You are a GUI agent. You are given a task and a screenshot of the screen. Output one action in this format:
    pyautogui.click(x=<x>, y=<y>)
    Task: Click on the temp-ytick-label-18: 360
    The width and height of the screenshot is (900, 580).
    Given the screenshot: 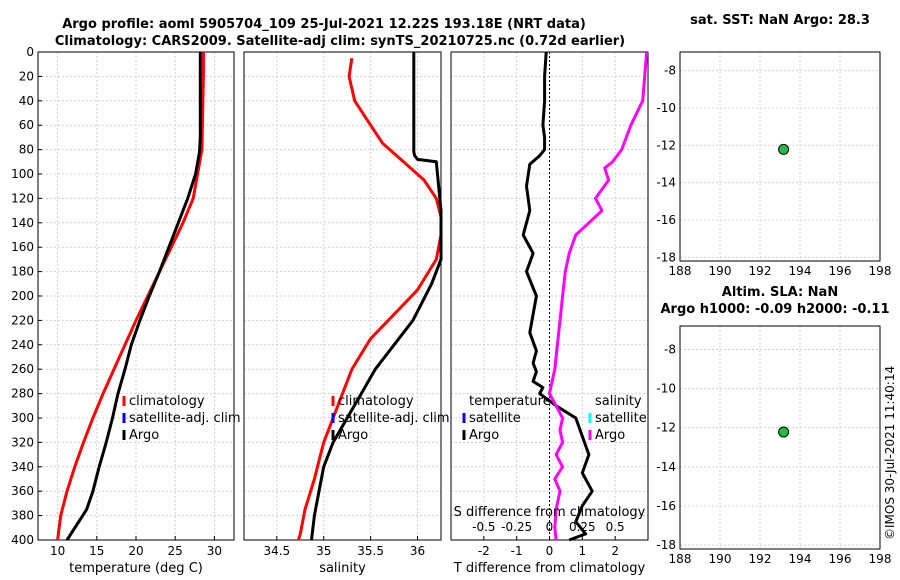 What is the action you would take?
    pyautogui.click(x=22, y=491)
    